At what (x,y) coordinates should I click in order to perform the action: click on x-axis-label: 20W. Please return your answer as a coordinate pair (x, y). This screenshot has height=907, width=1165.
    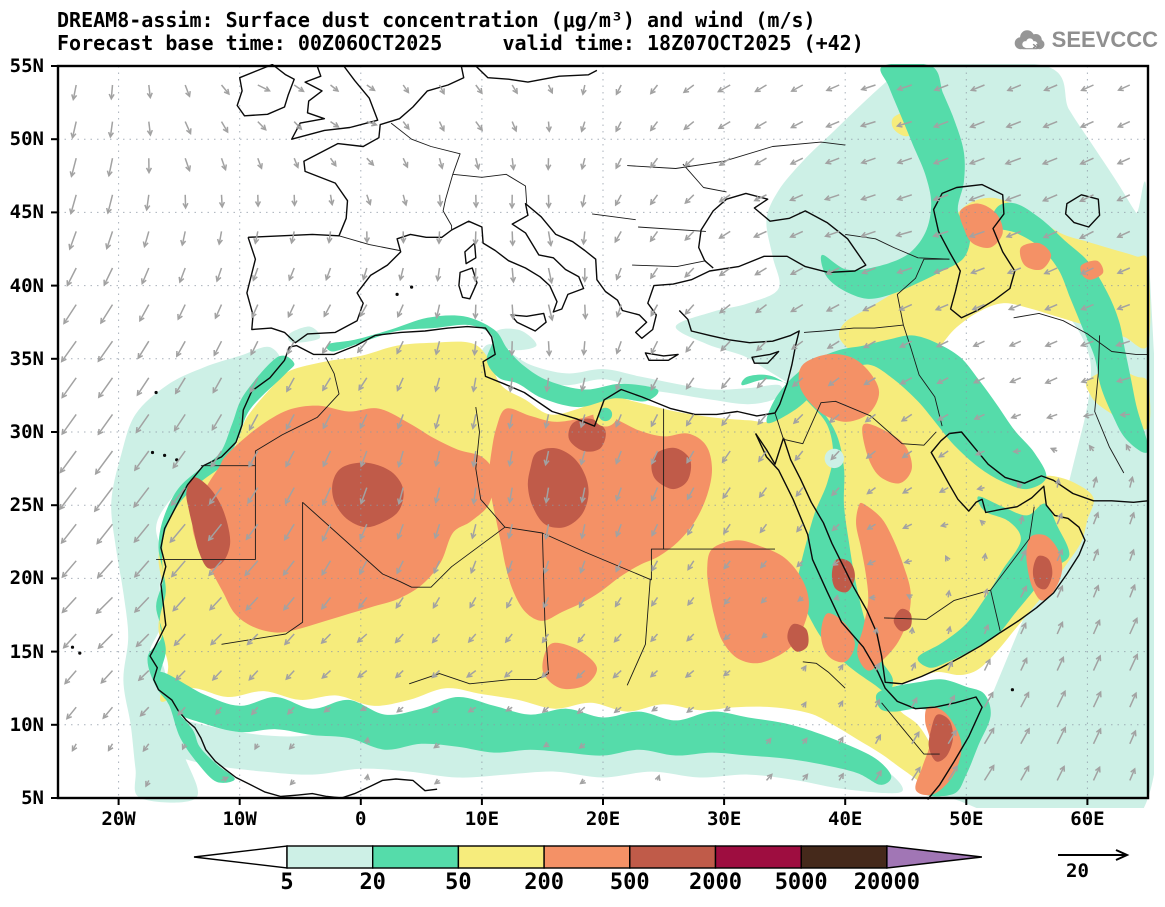
    Looking at the image, I should click on (118, 819).